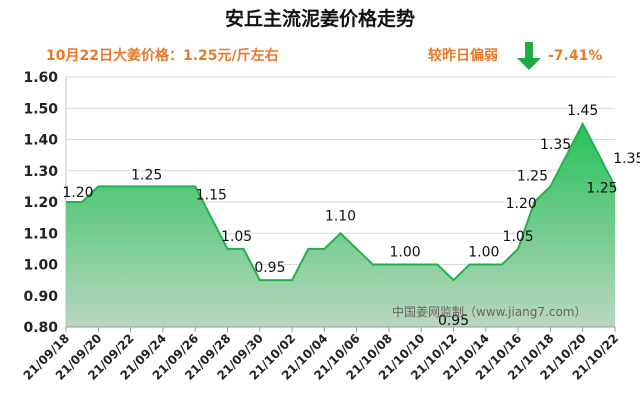 This screenshot has height=410, width=640. I want to click on y-tick-label: 1.20, so click(40, 203).